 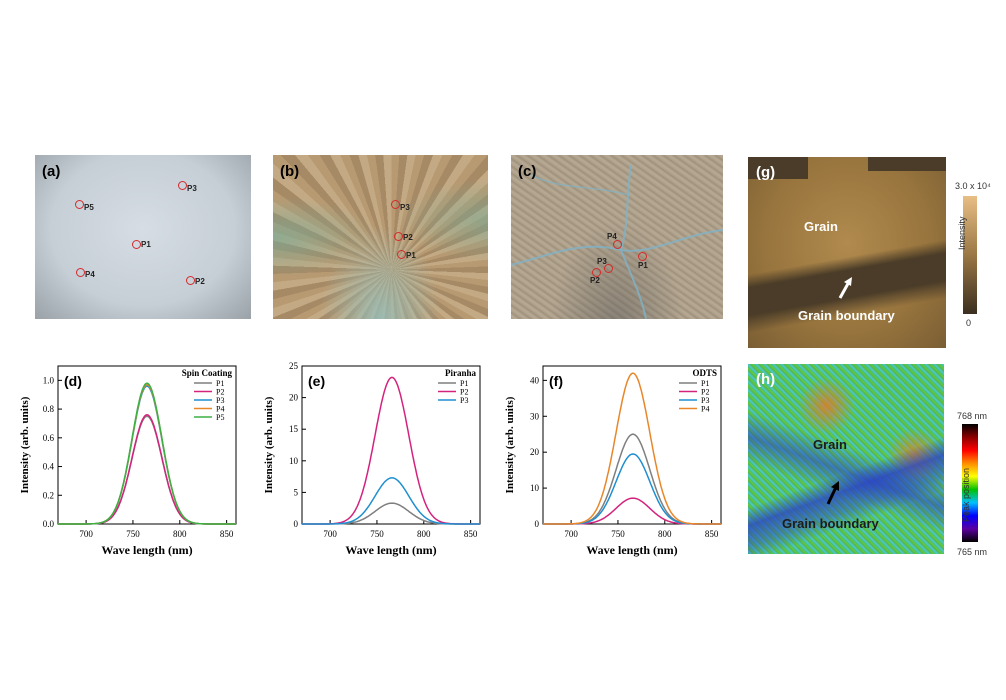 What do you see at coordinates (49, 467) in the screenshot?
I see `y-tick-label: 0.4` at bounding box center [49, 467].